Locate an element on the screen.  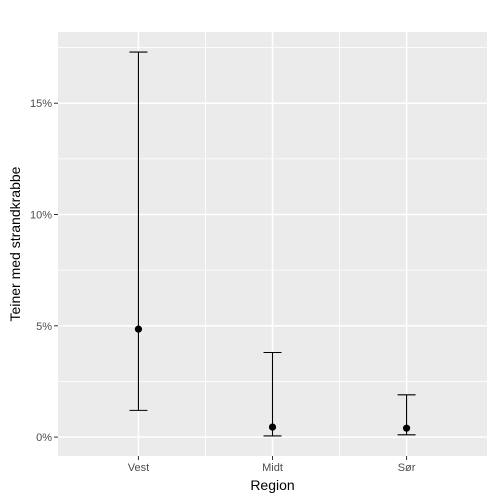
y-tick-label: 0% is located at coordinates (44, 438).